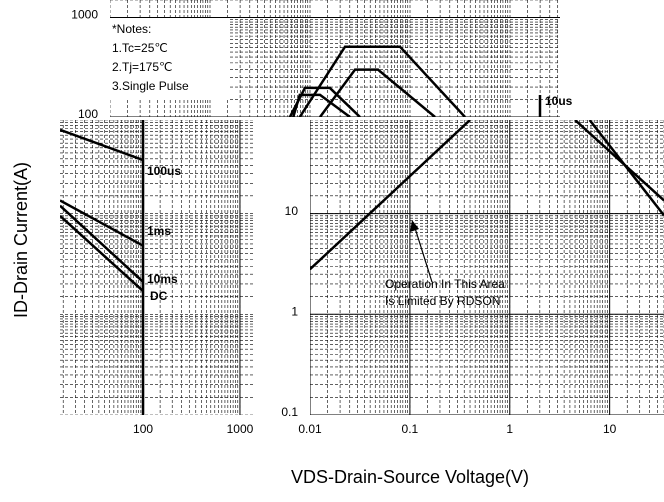 The height and width of the screenshot is (502, 664). Describe the element at coordinates (310, 429) in the screenshot. I see `x-tick-label: 0.01` at that location.